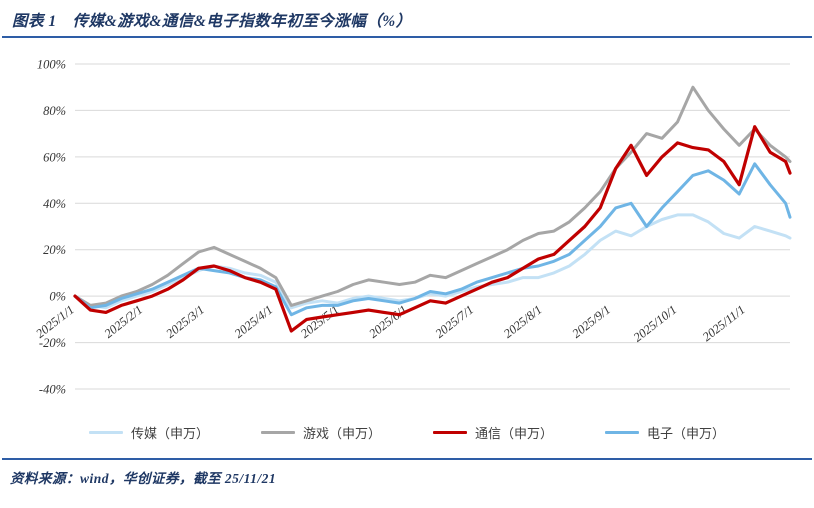 This screenshot has width=814, height=508. Describe the element at coordinates (724, 323) in the screenshot. I see `x-tick-label: 2025/11/1` at that location.